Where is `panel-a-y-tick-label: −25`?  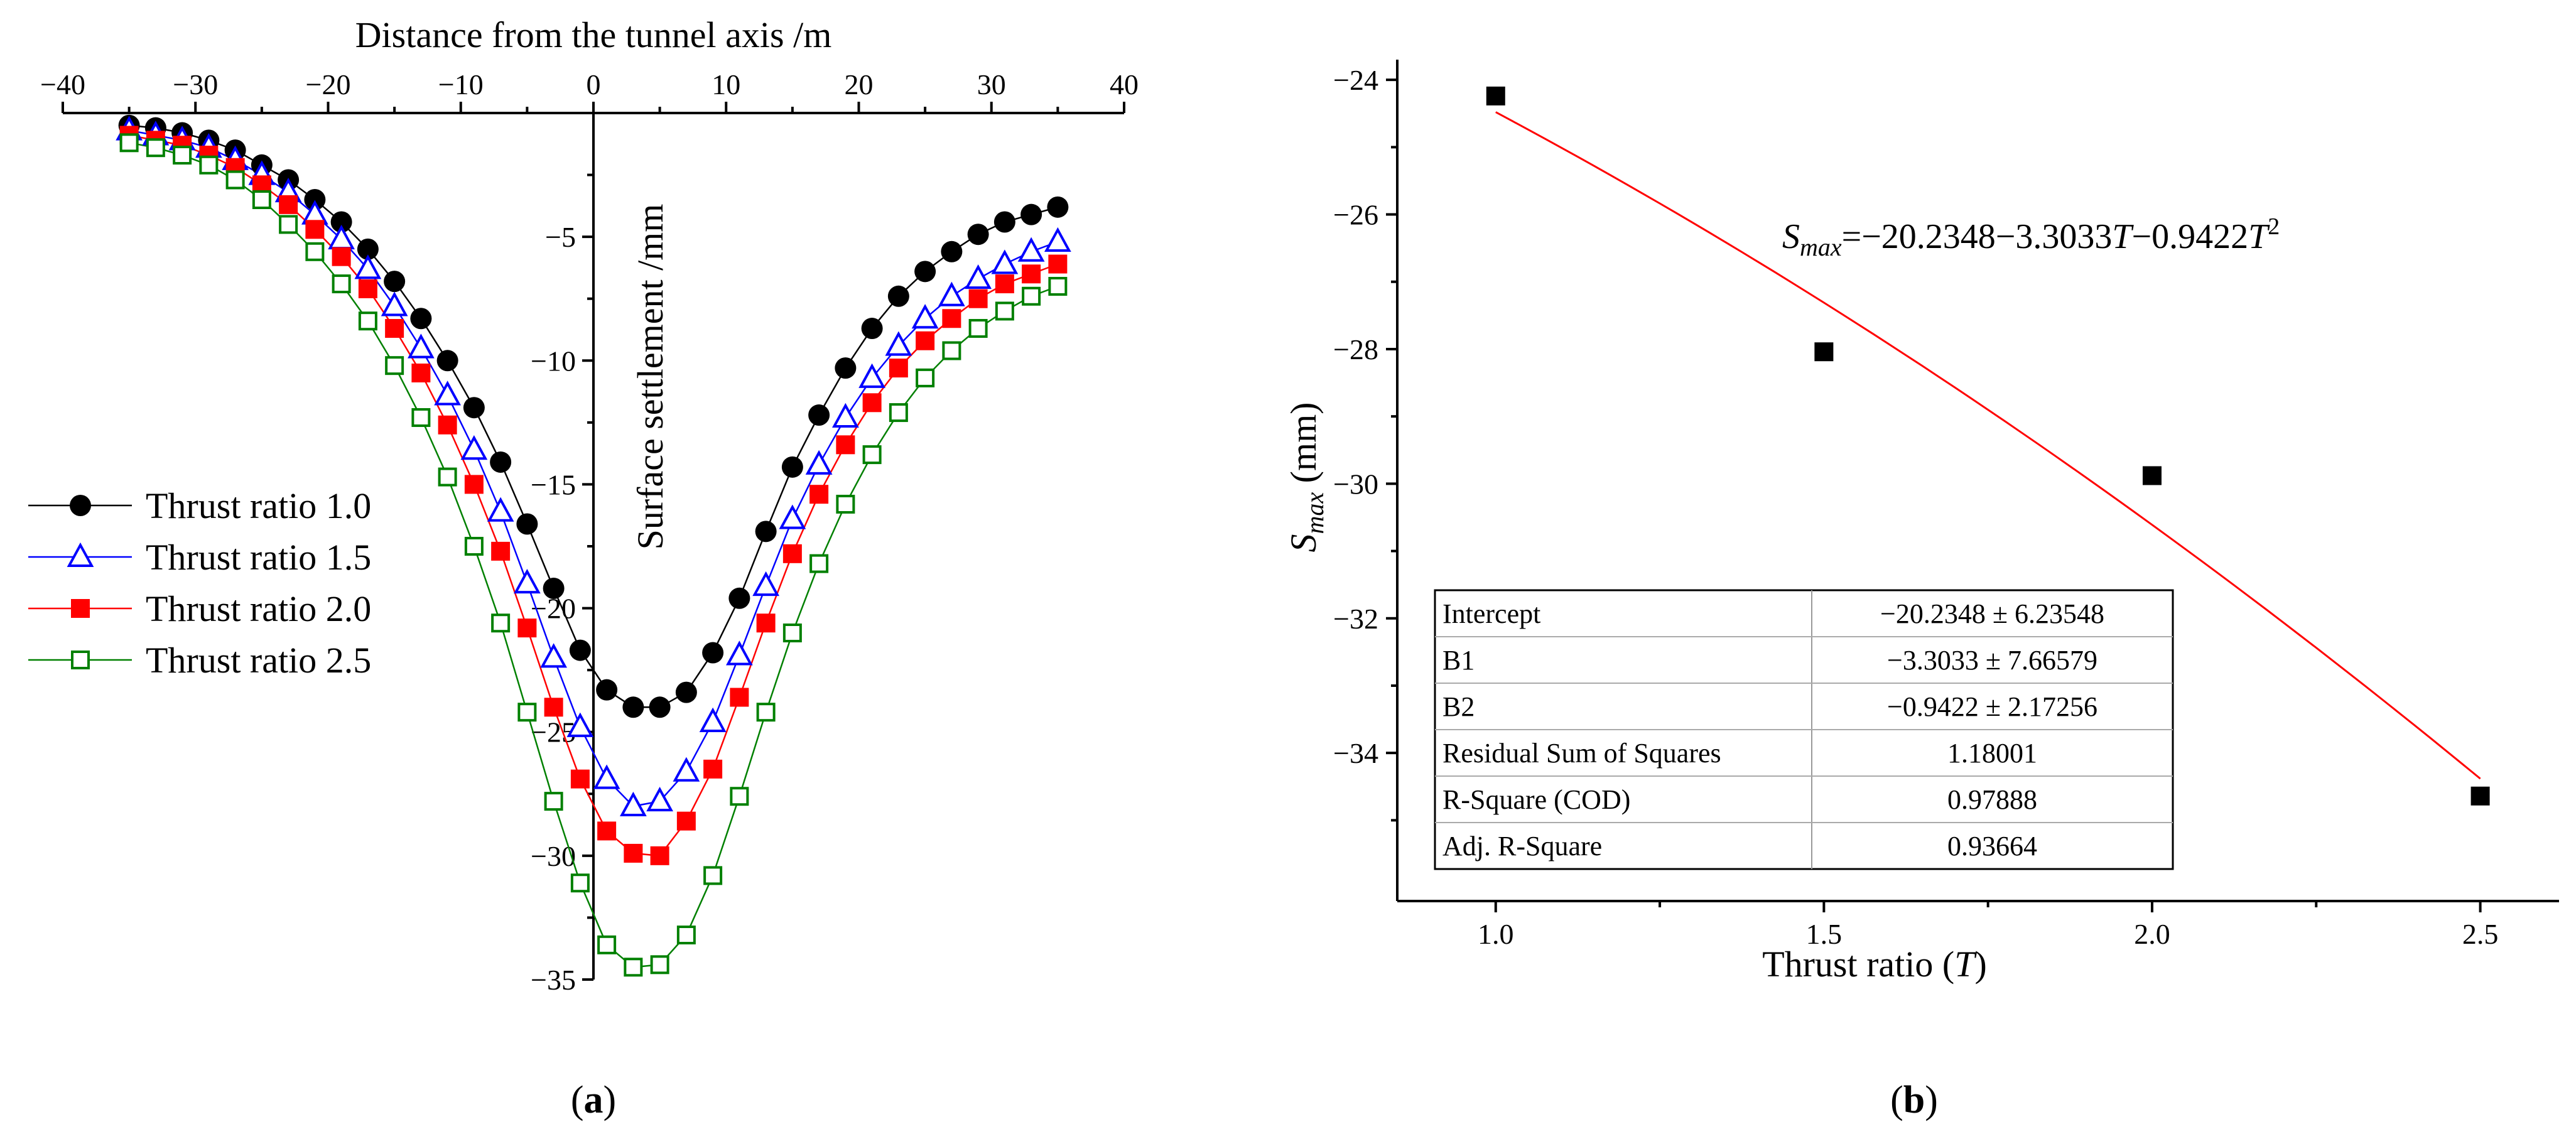 panel-a-y-tick-label: −25 is located at coordinates (553, 732).